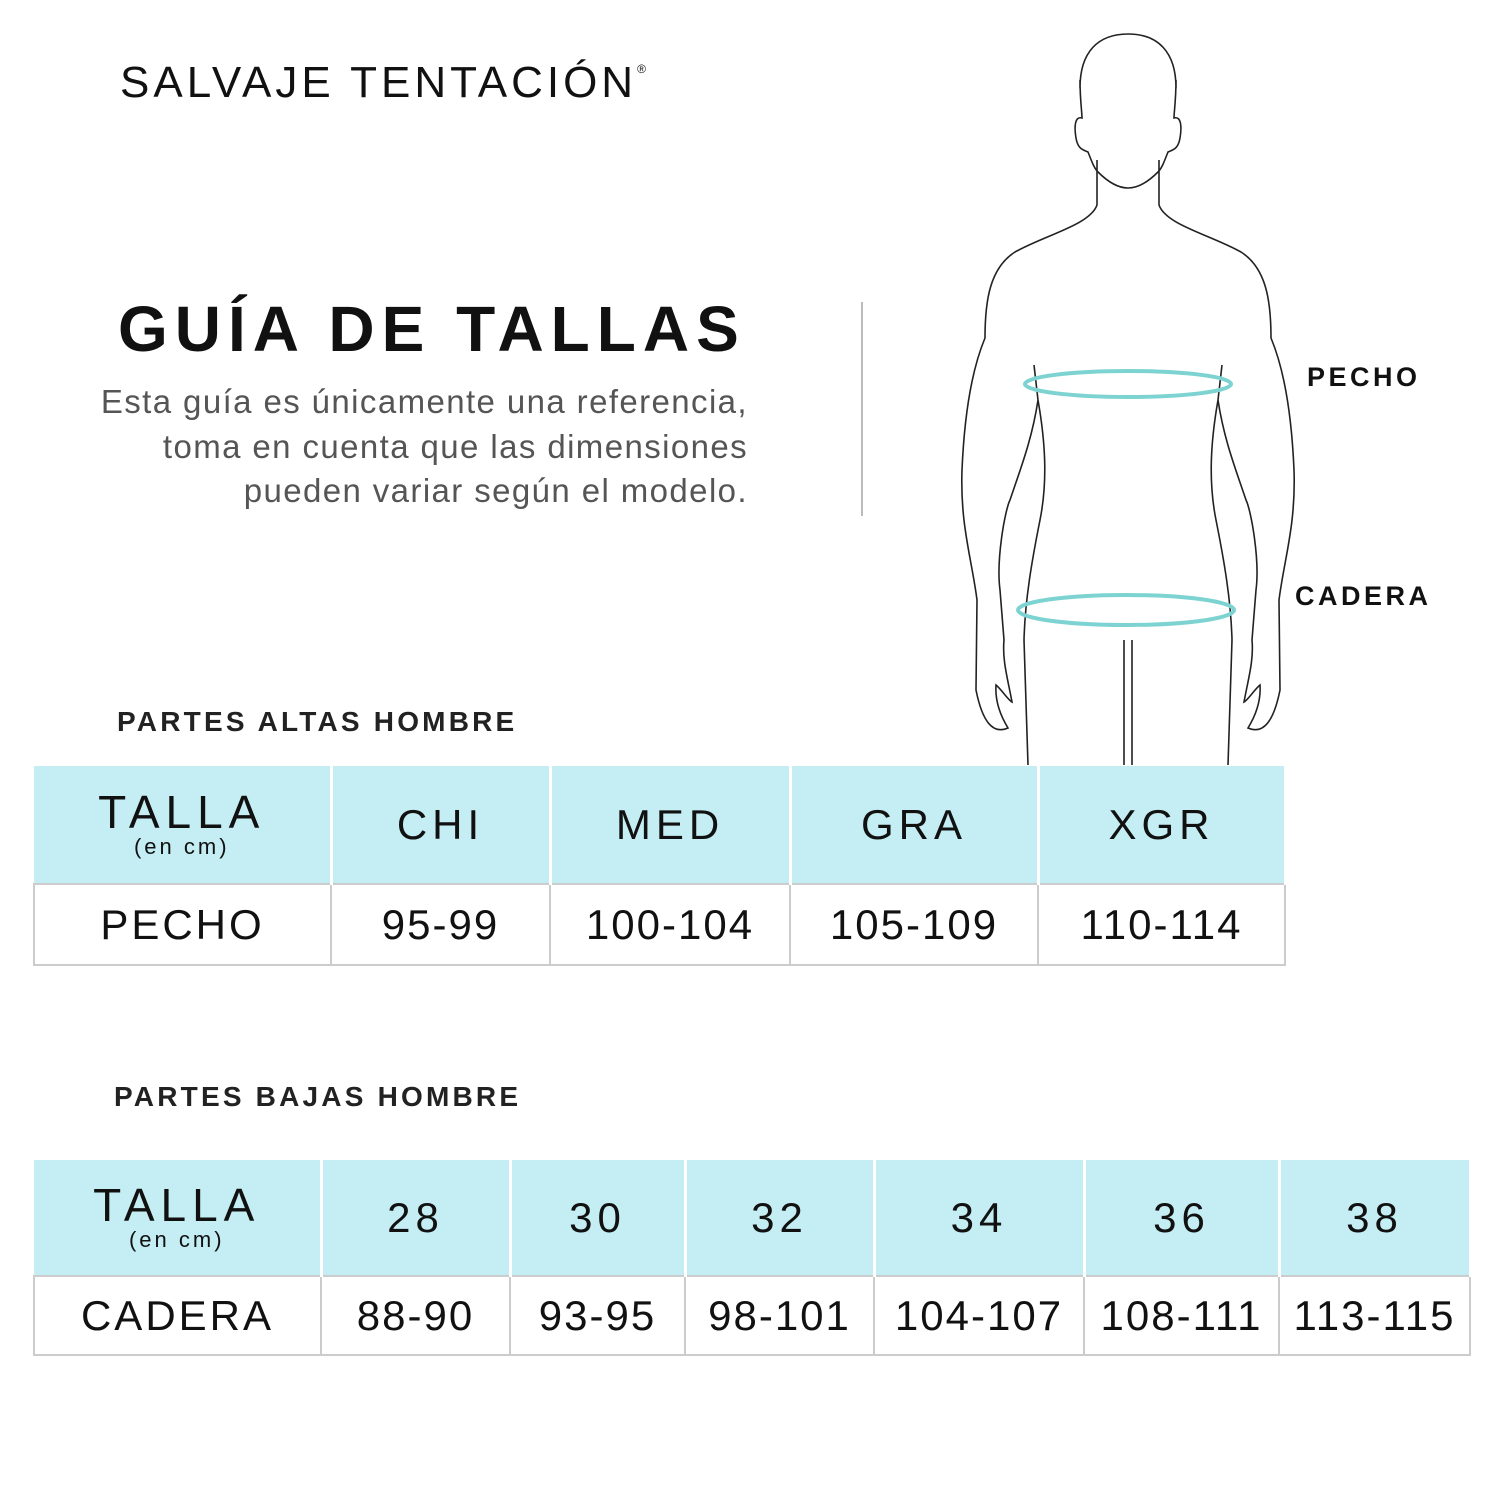 The height and width of the screenshot is (1500, 1500). Describe the element at coordinates (317, 721) in the screenshot. I see `tops-section-title: PARTES ALTAS HOMBRE` at that location.